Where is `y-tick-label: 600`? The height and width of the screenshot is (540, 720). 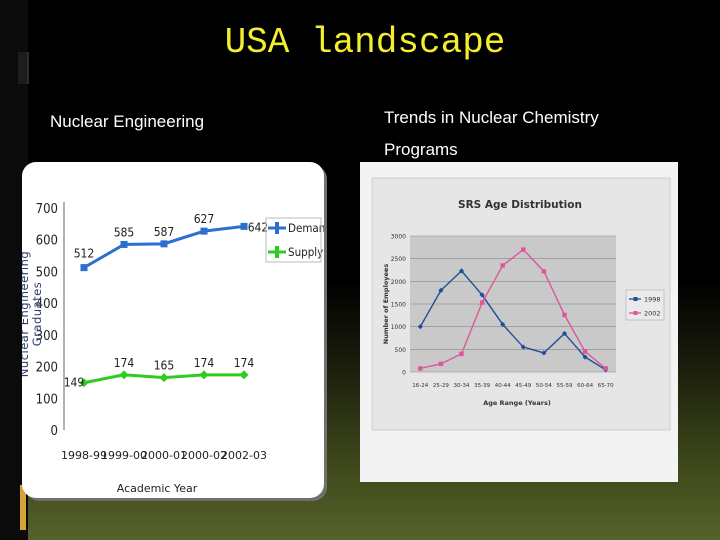
y-tick-label: 600 is located at coordinates (47, 241).